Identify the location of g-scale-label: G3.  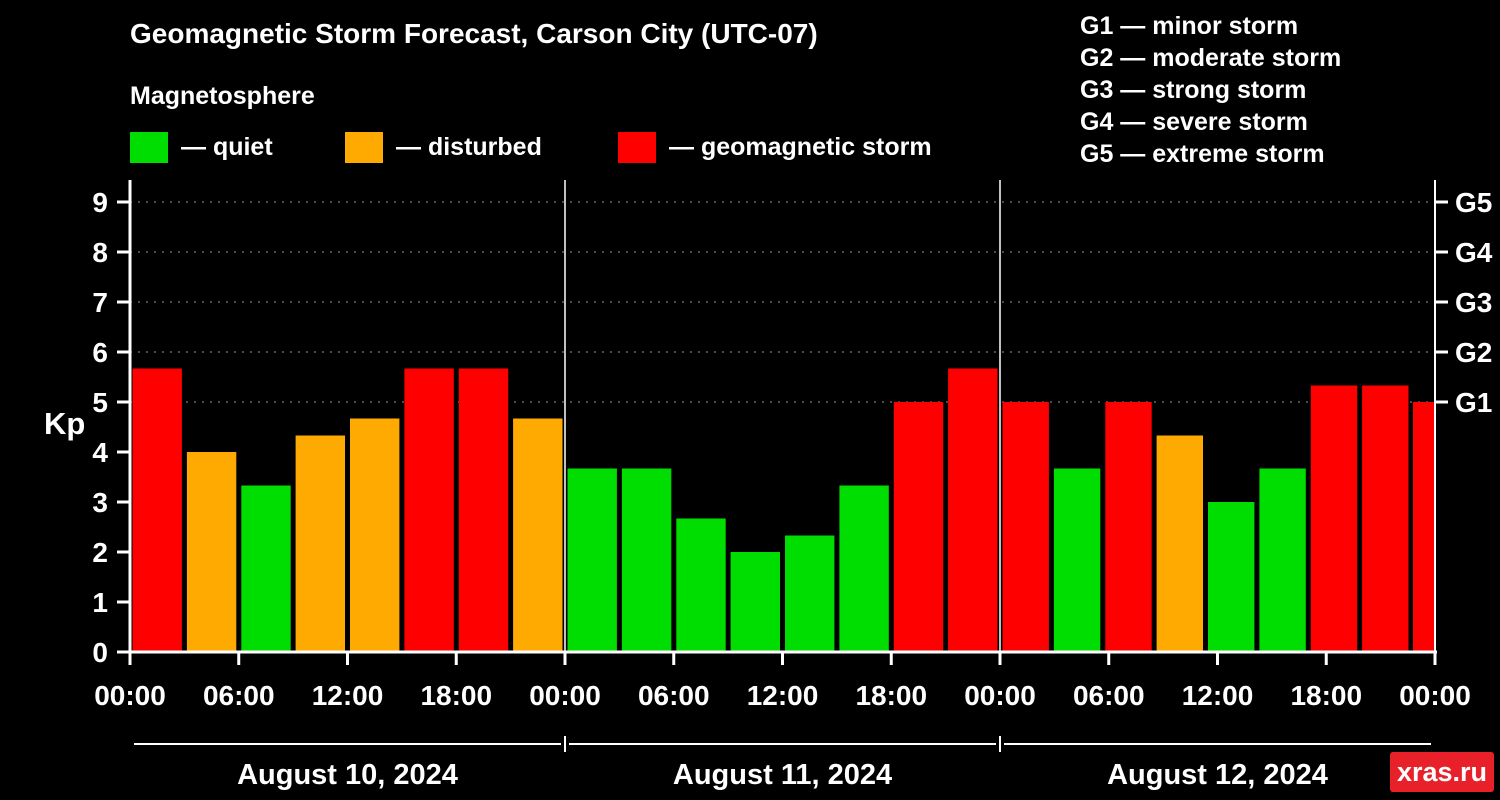
(1473, 302).